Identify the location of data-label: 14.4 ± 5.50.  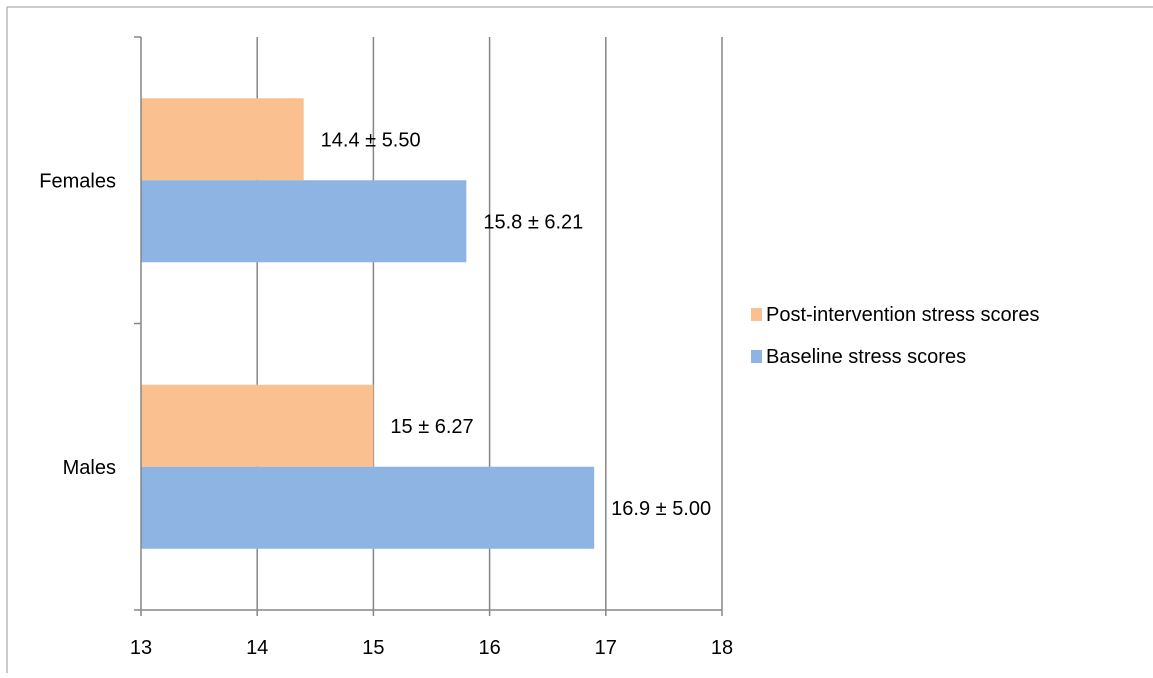
(371, 140).